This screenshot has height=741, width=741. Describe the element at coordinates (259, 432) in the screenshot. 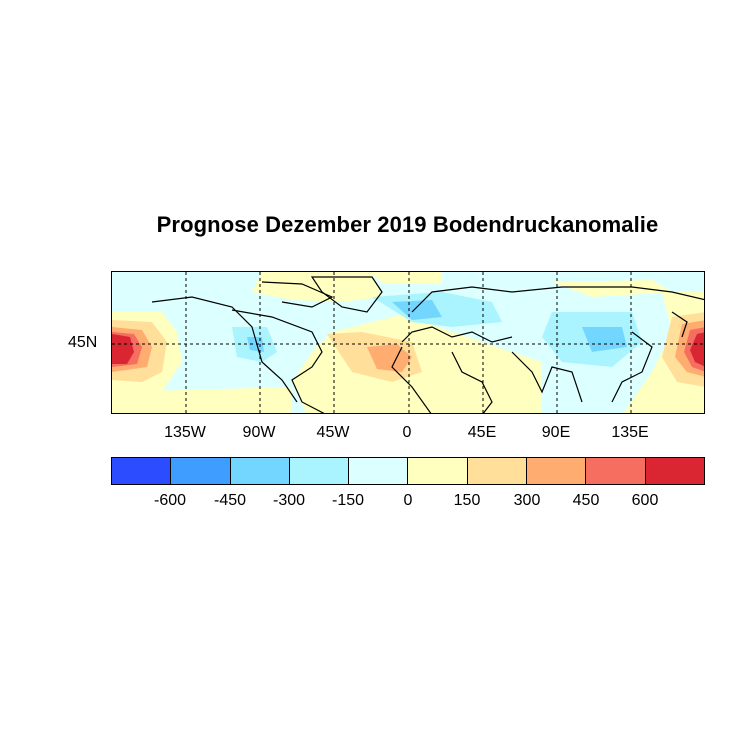

I see `lon-label-90w: 90W` at that location.